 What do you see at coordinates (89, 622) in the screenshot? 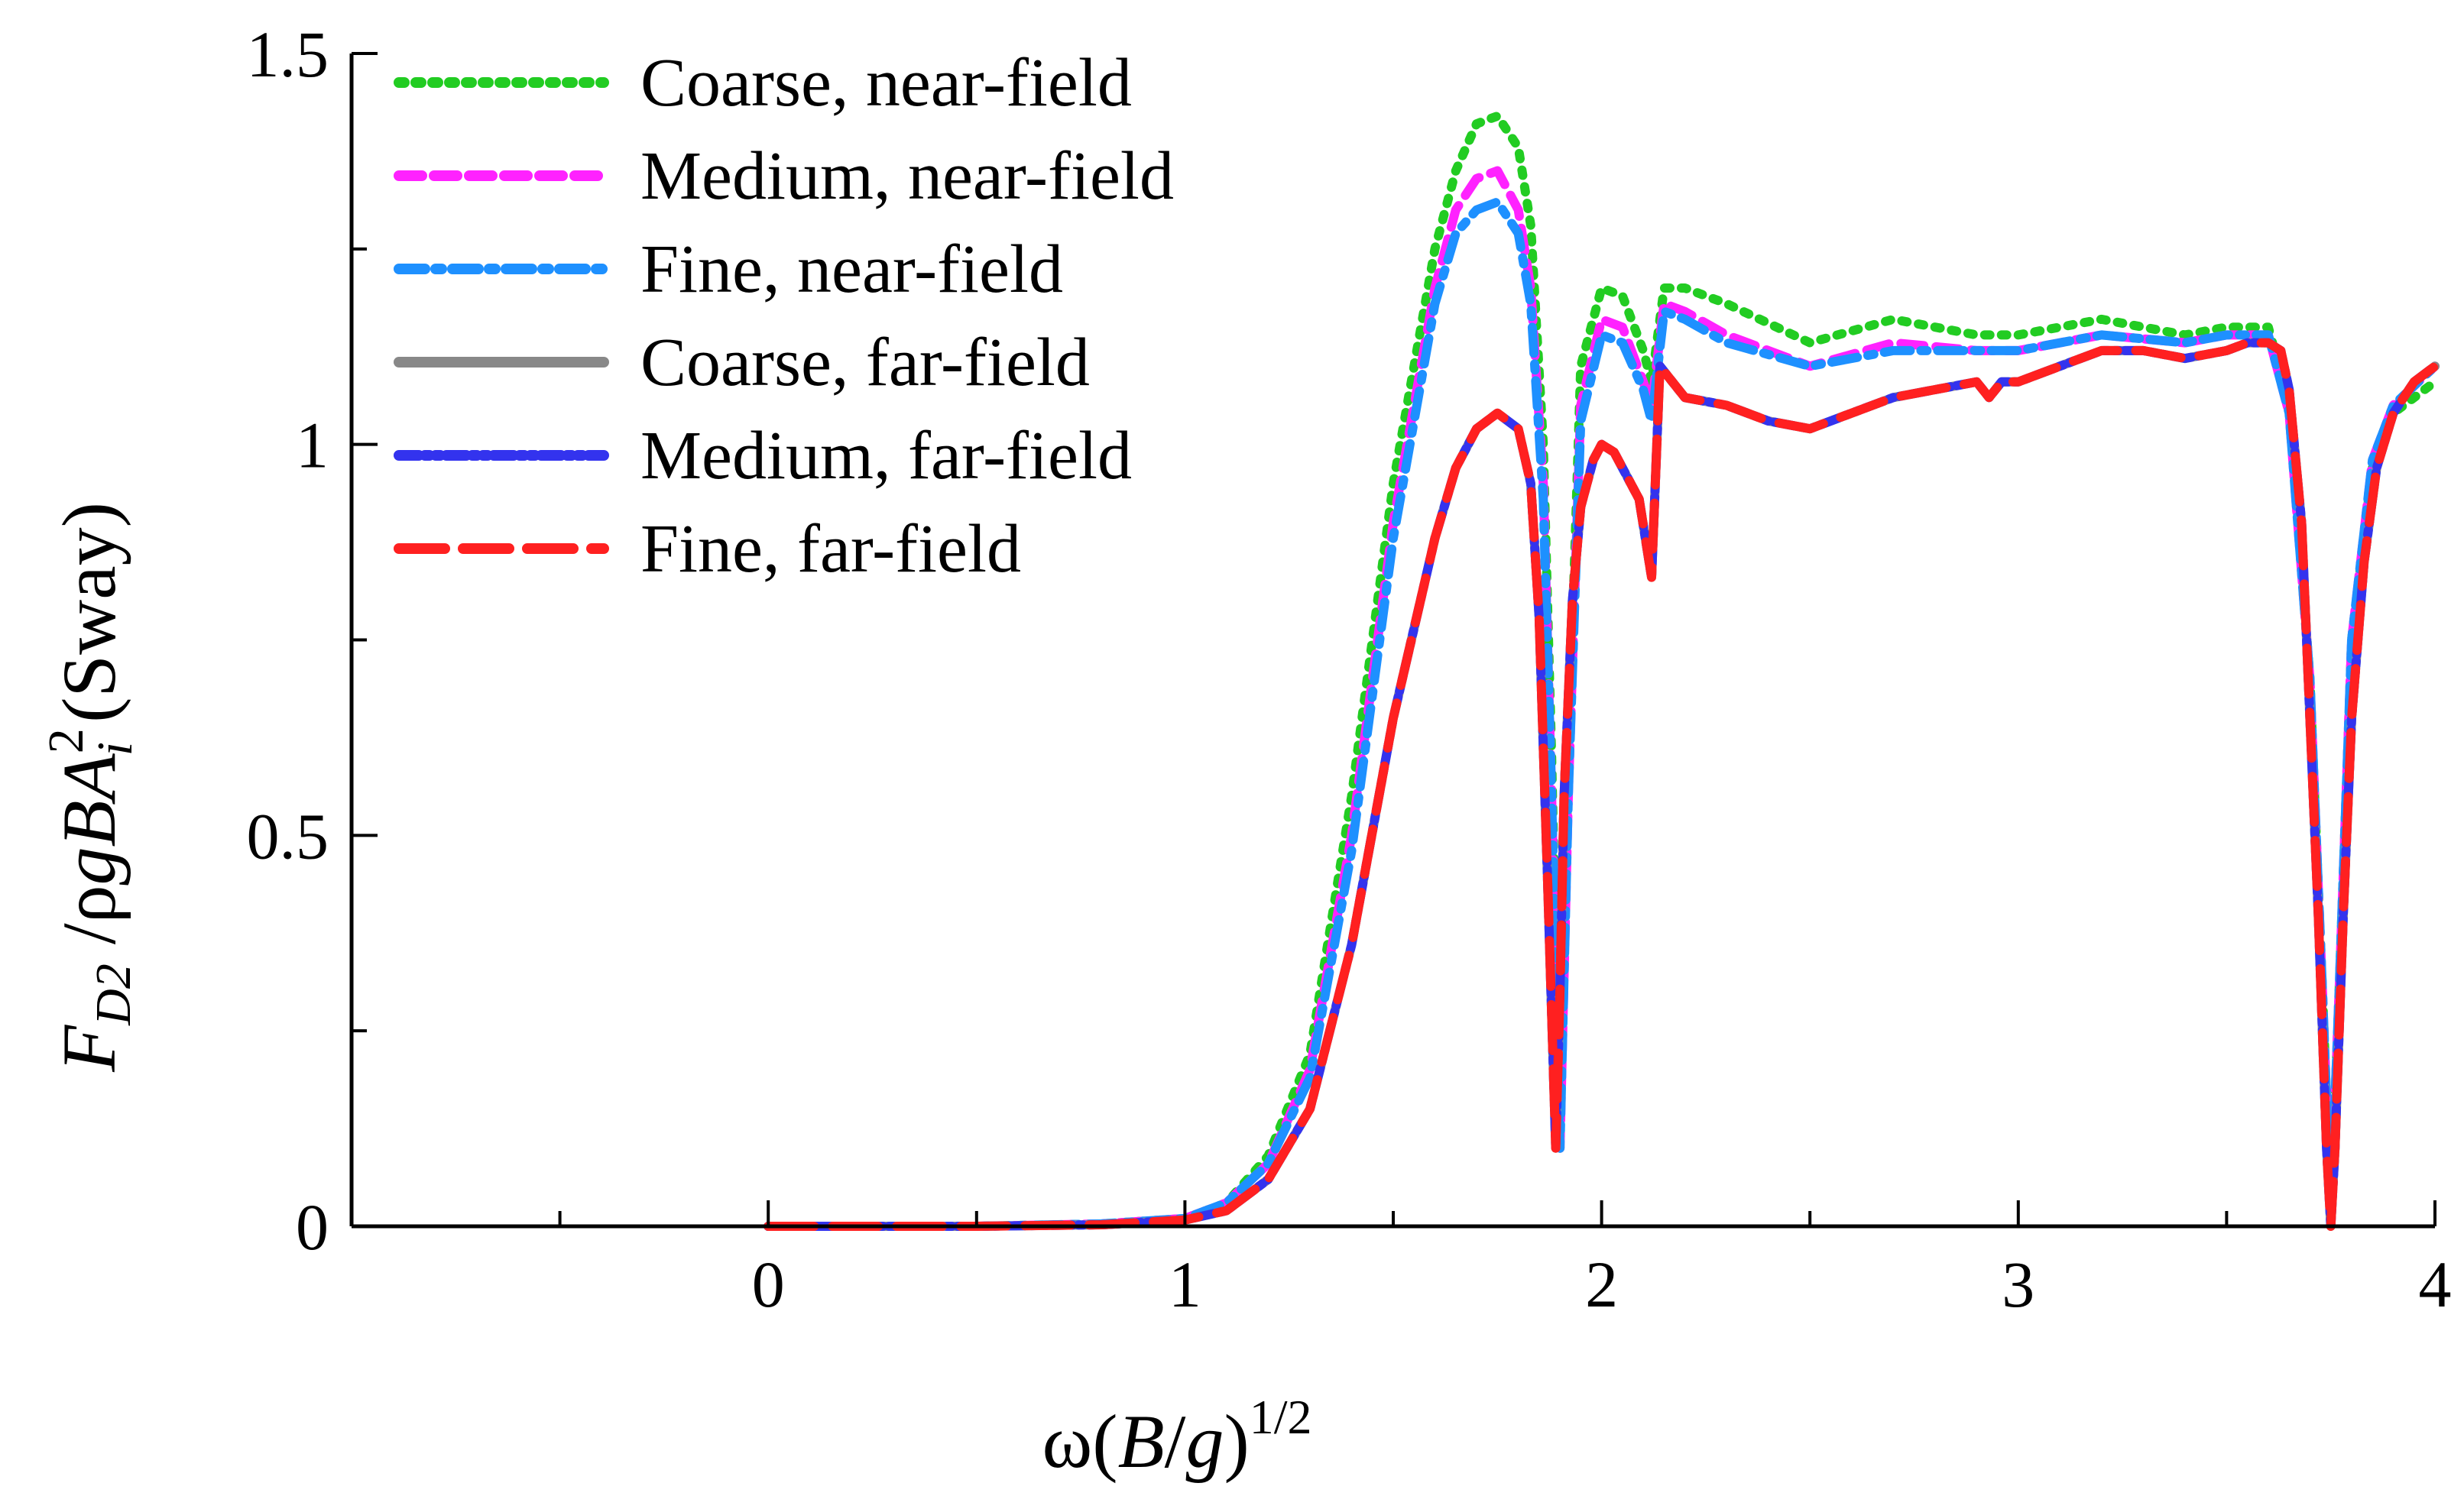
I see `y-title-sway: (Sway)` at bounding box center [89, 622].